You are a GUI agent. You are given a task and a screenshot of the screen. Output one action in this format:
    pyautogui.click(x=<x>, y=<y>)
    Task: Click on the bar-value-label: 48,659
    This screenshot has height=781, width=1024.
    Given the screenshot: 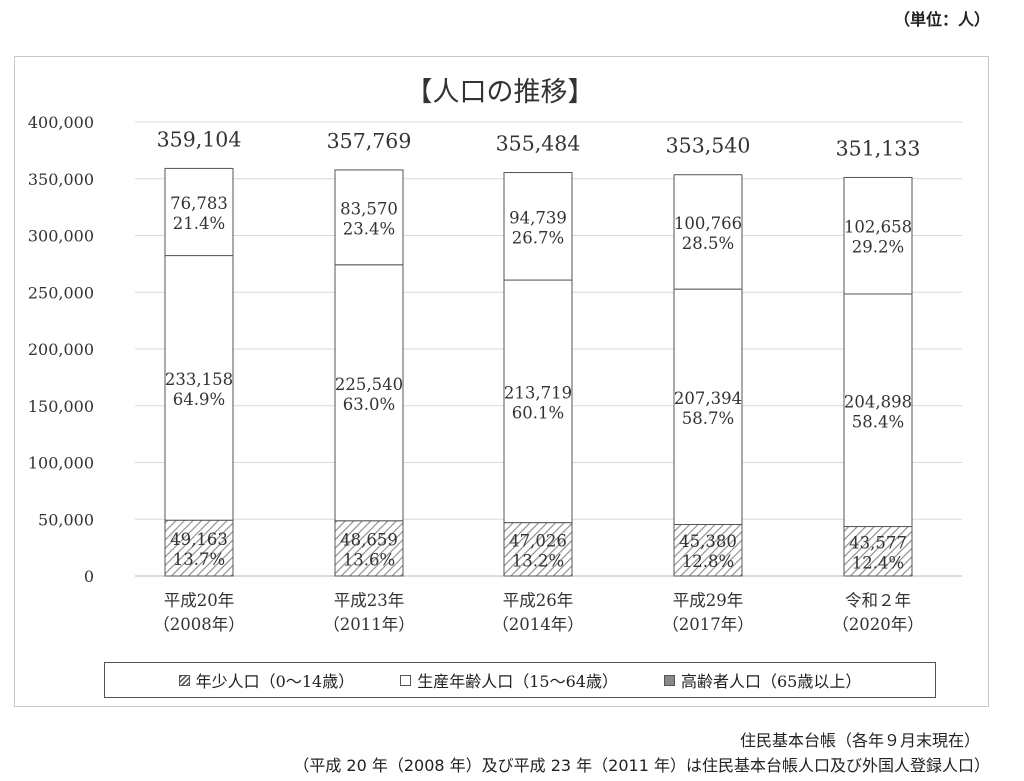 What is the action you would take?
    pyautogui.click(x=369, y=539)
    